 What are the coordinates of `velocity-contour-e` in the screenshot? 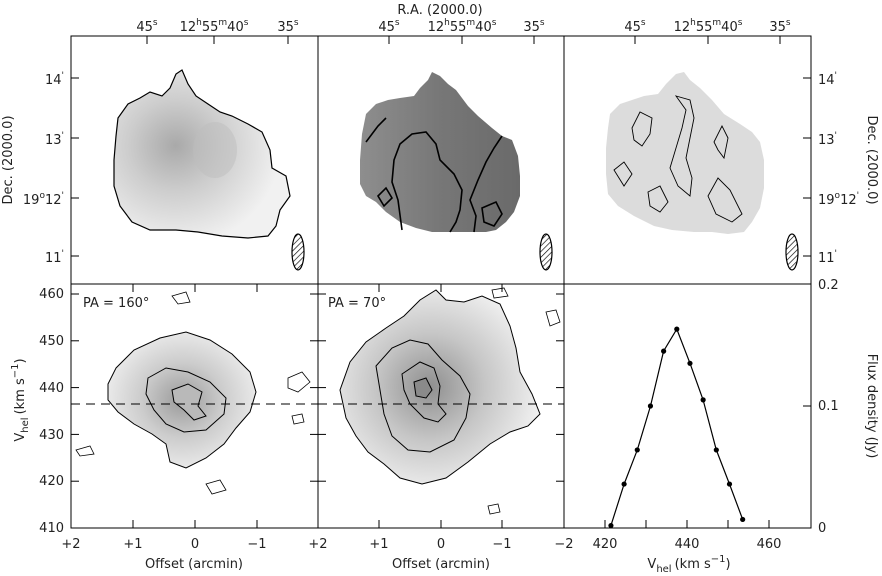 It's located at (385, 197).